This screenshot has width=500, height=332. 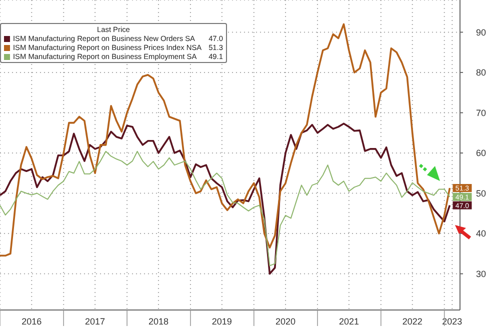 I want to click on y-tick-label: 30, so click(x=481, y=273).